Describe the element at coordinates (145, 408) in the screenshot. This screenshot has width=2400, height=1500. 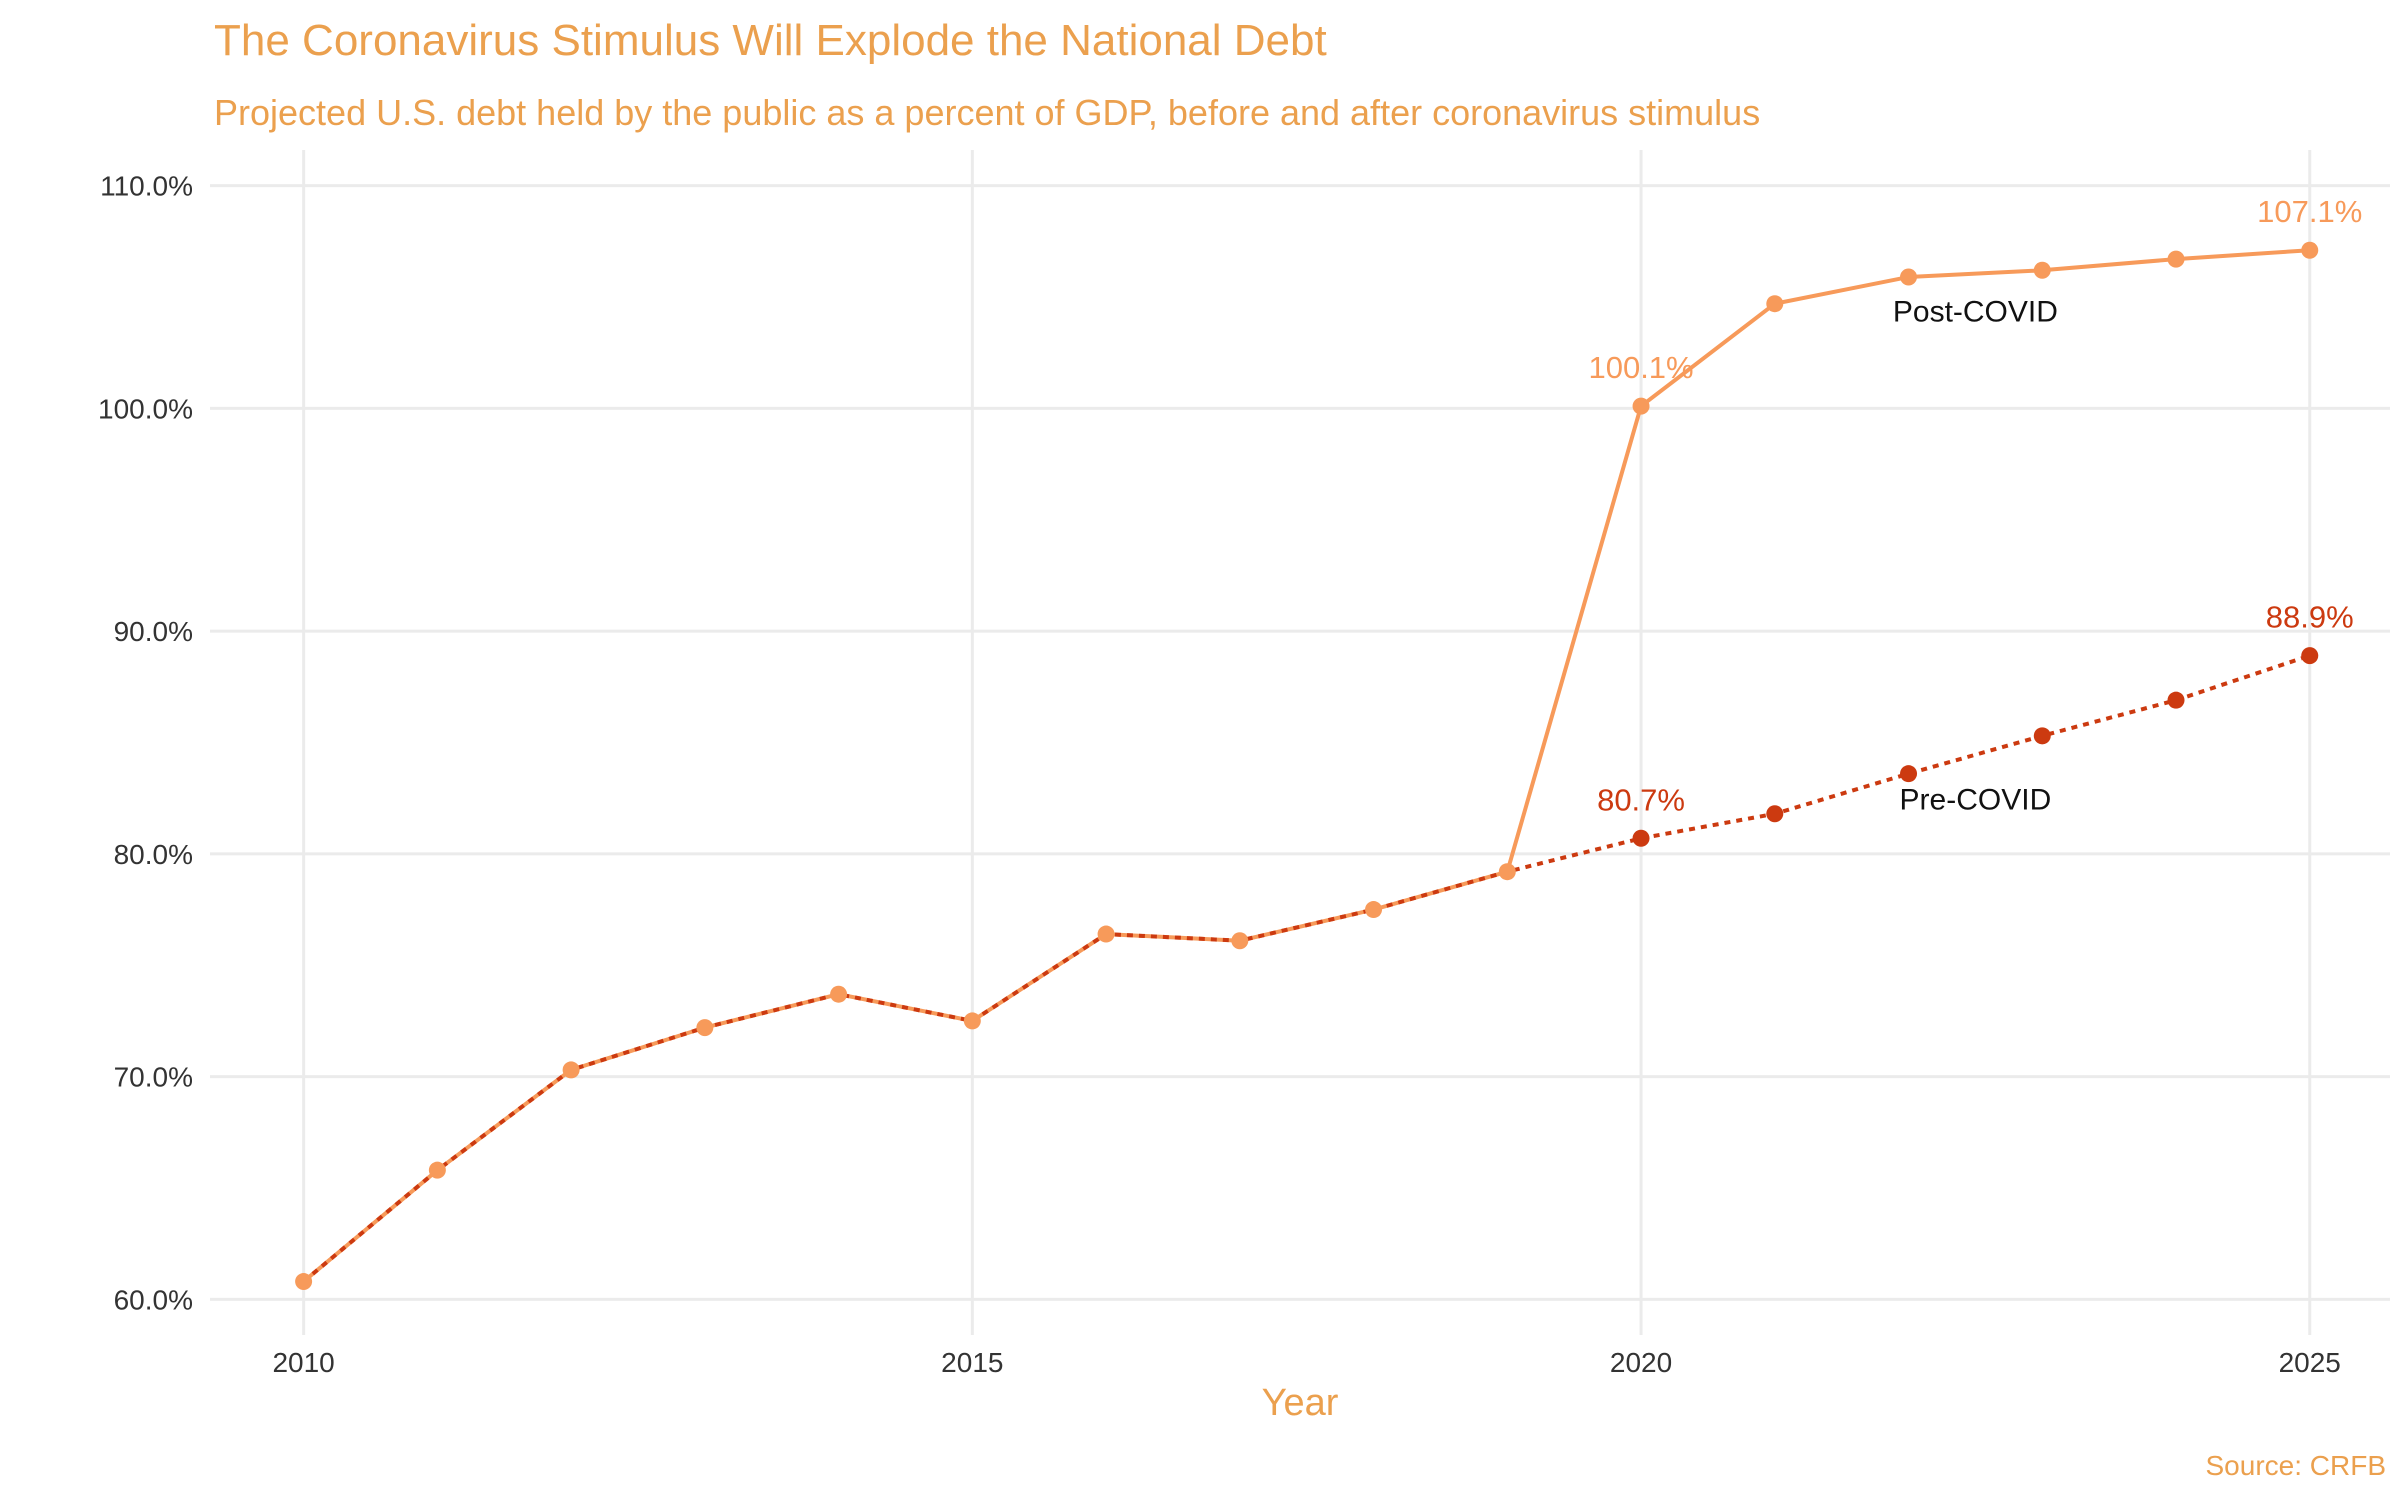
I see `y-tick-label: 100.0%` at that location.